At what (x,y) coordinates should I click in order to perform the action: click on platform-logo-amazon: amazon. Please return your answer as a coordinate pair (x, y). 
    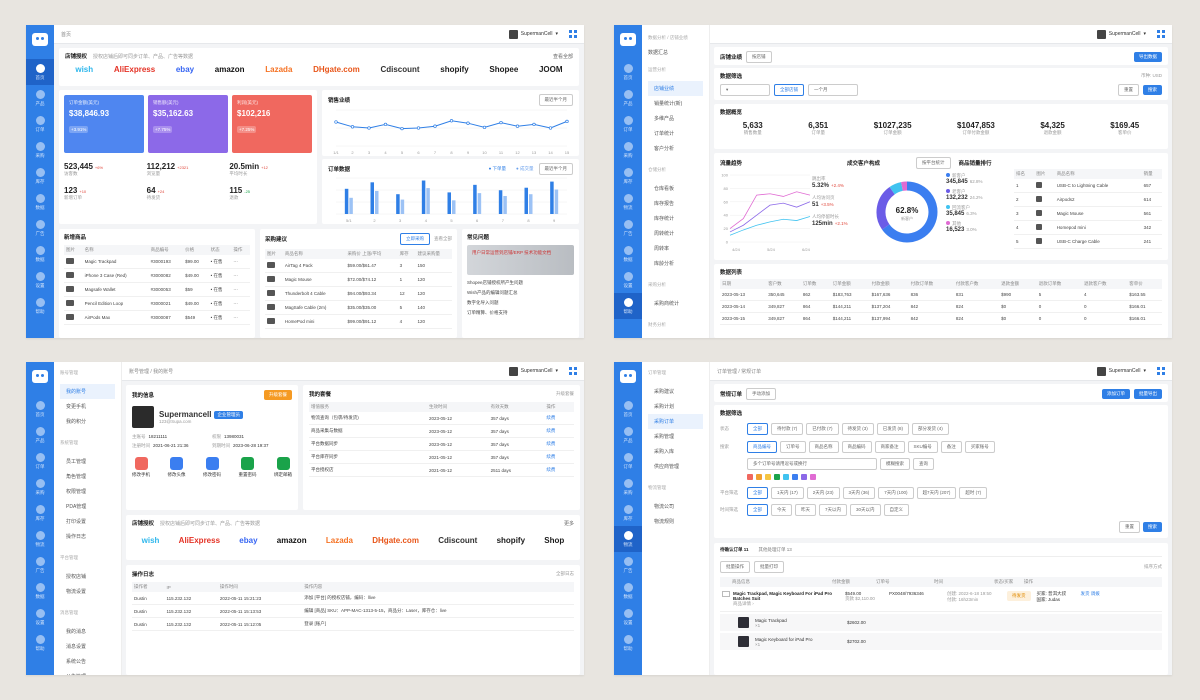
    Looking at the image, I should click on (291, 540).